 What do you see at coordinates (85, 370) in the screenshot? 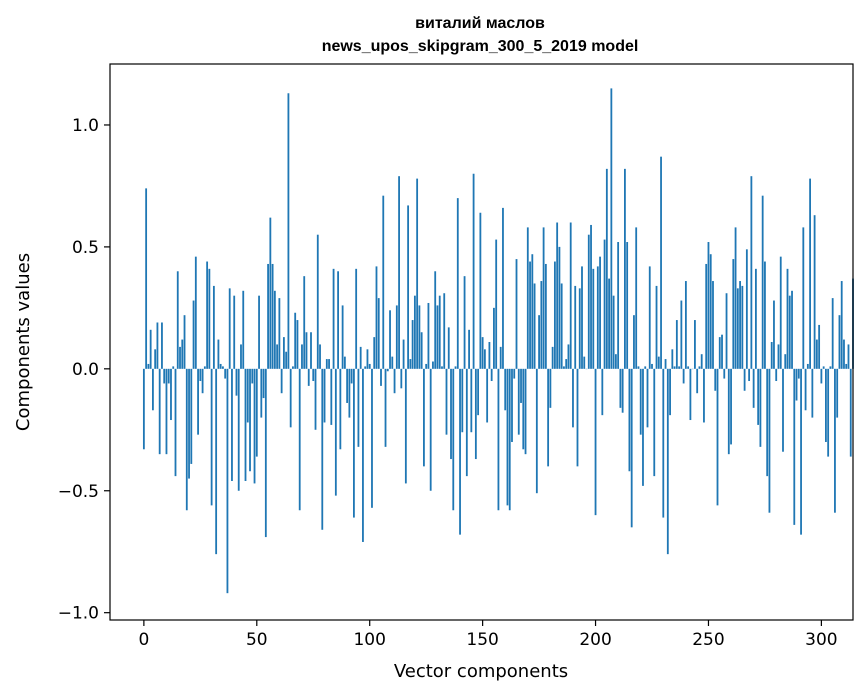
I see `y-tick-label: 0.0` at bounding box center [85, 370].